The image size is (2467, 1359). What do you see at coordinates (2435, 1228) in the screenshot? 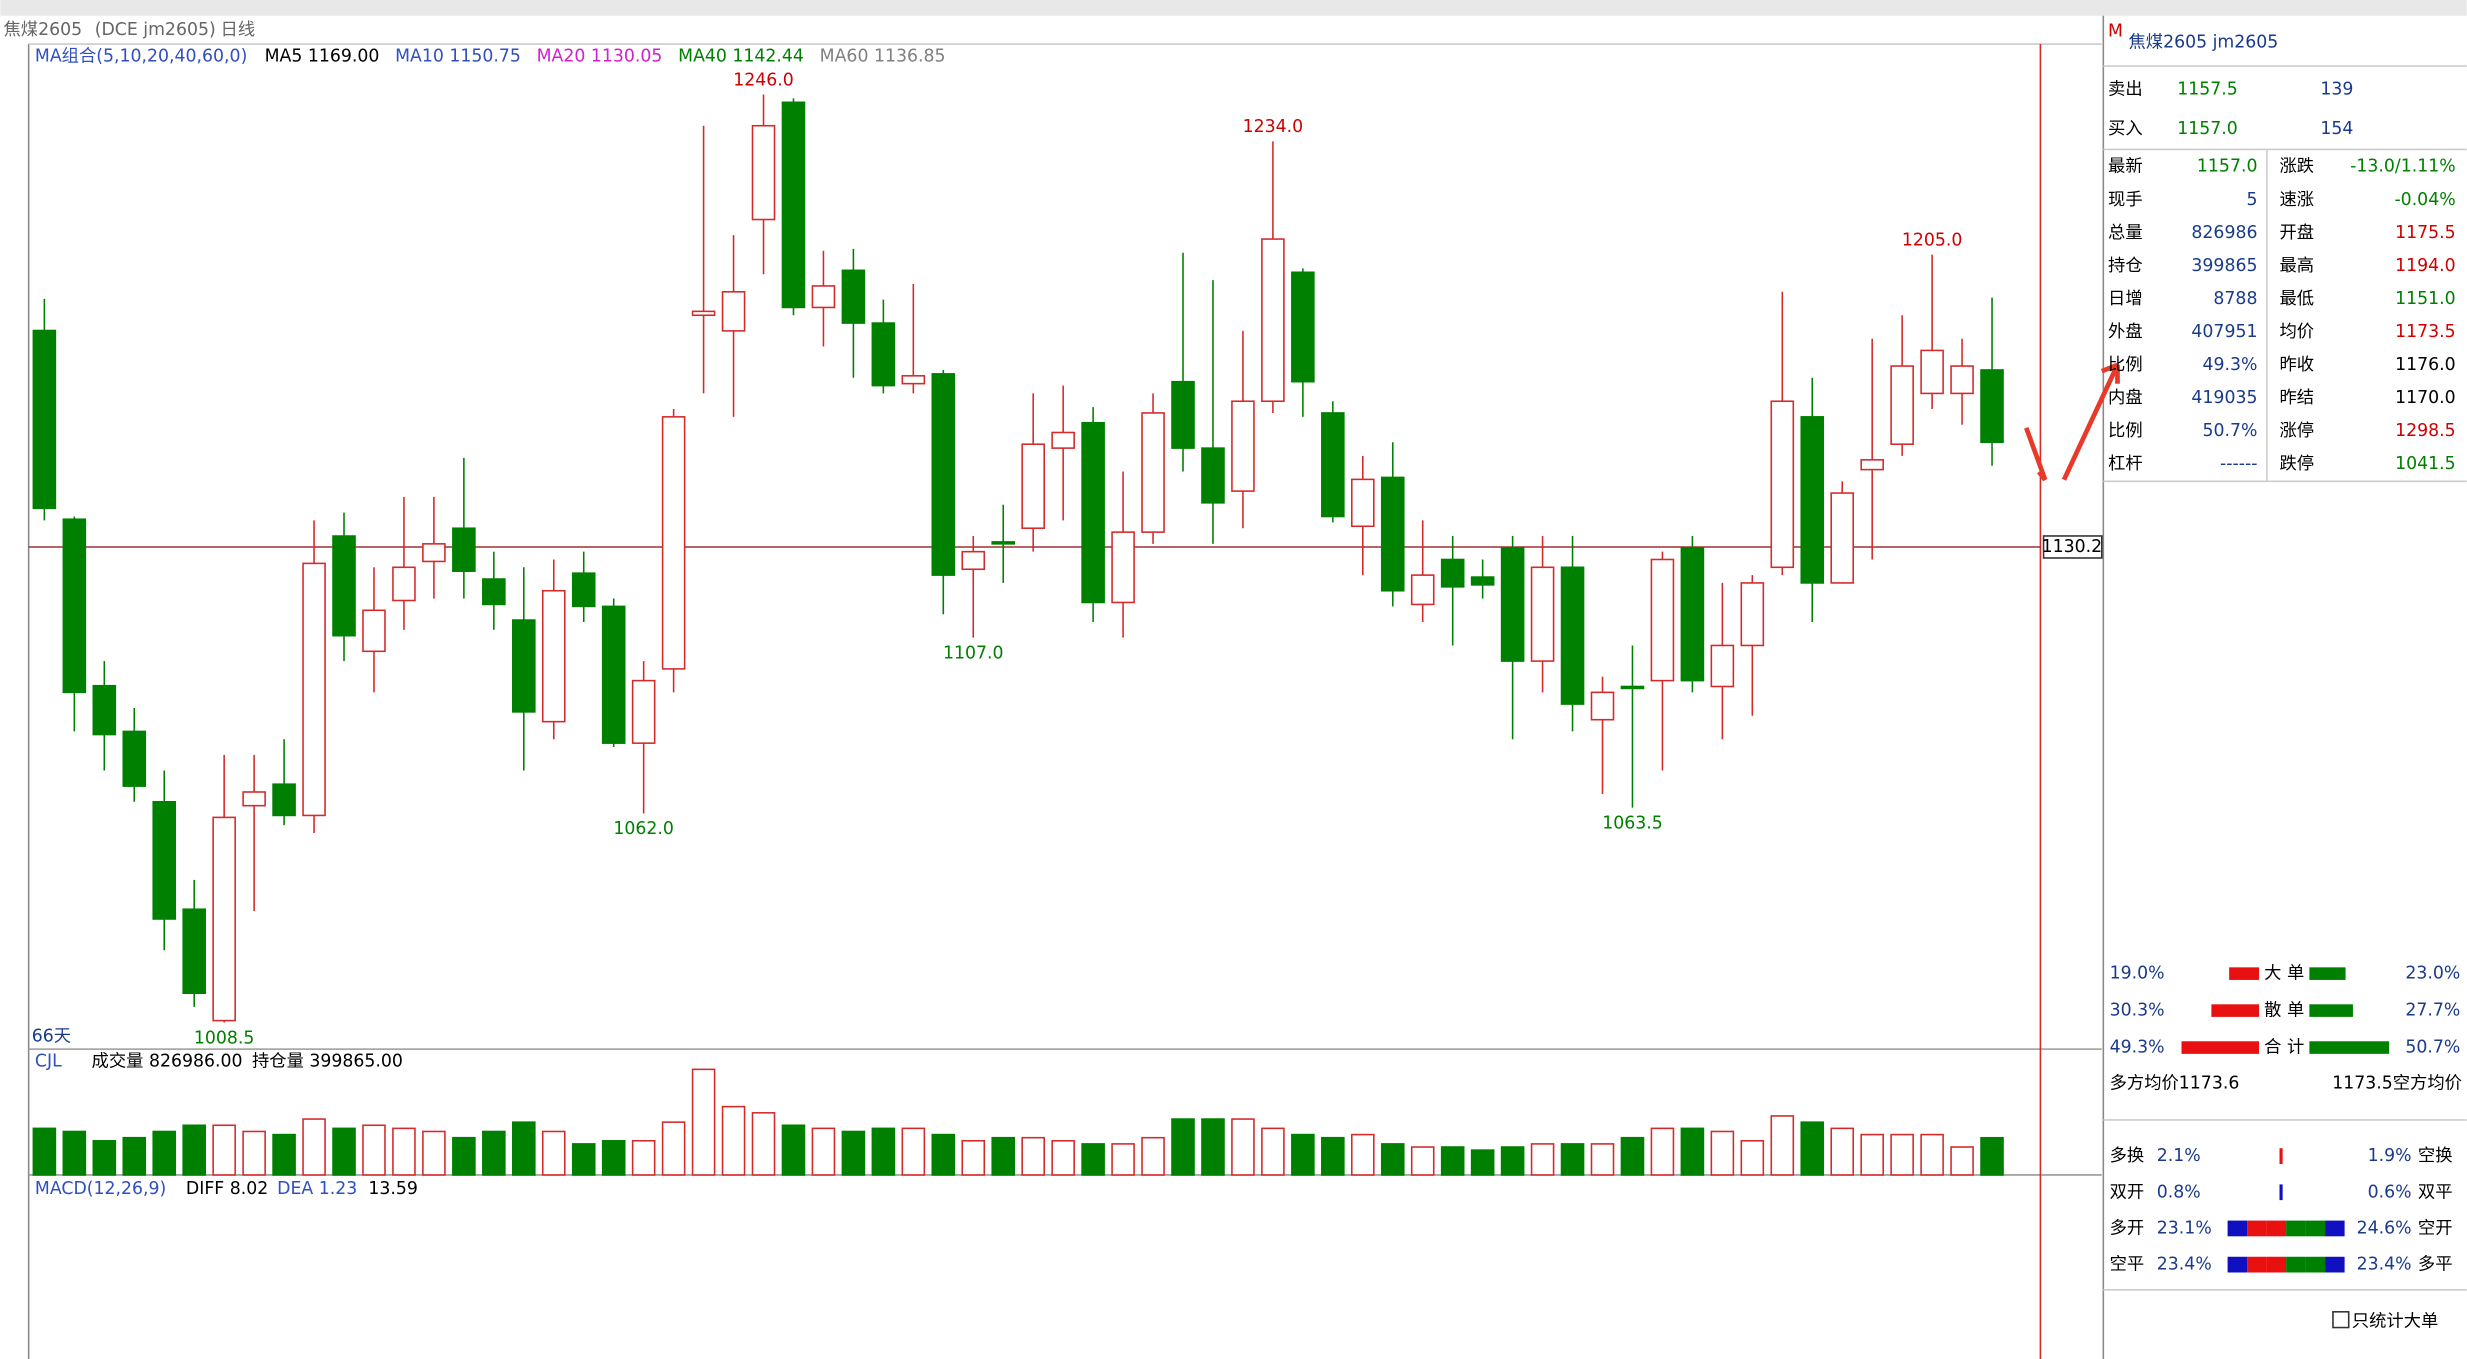
I see `pos-label: 空开` at bounding box center [2435, 1228].